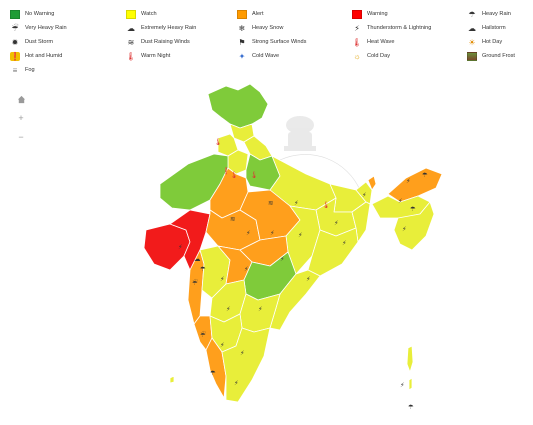 The height and width of the screenshot is (425, 533). I want to click on legend-label: Heavy Snow, so click(268, 28).